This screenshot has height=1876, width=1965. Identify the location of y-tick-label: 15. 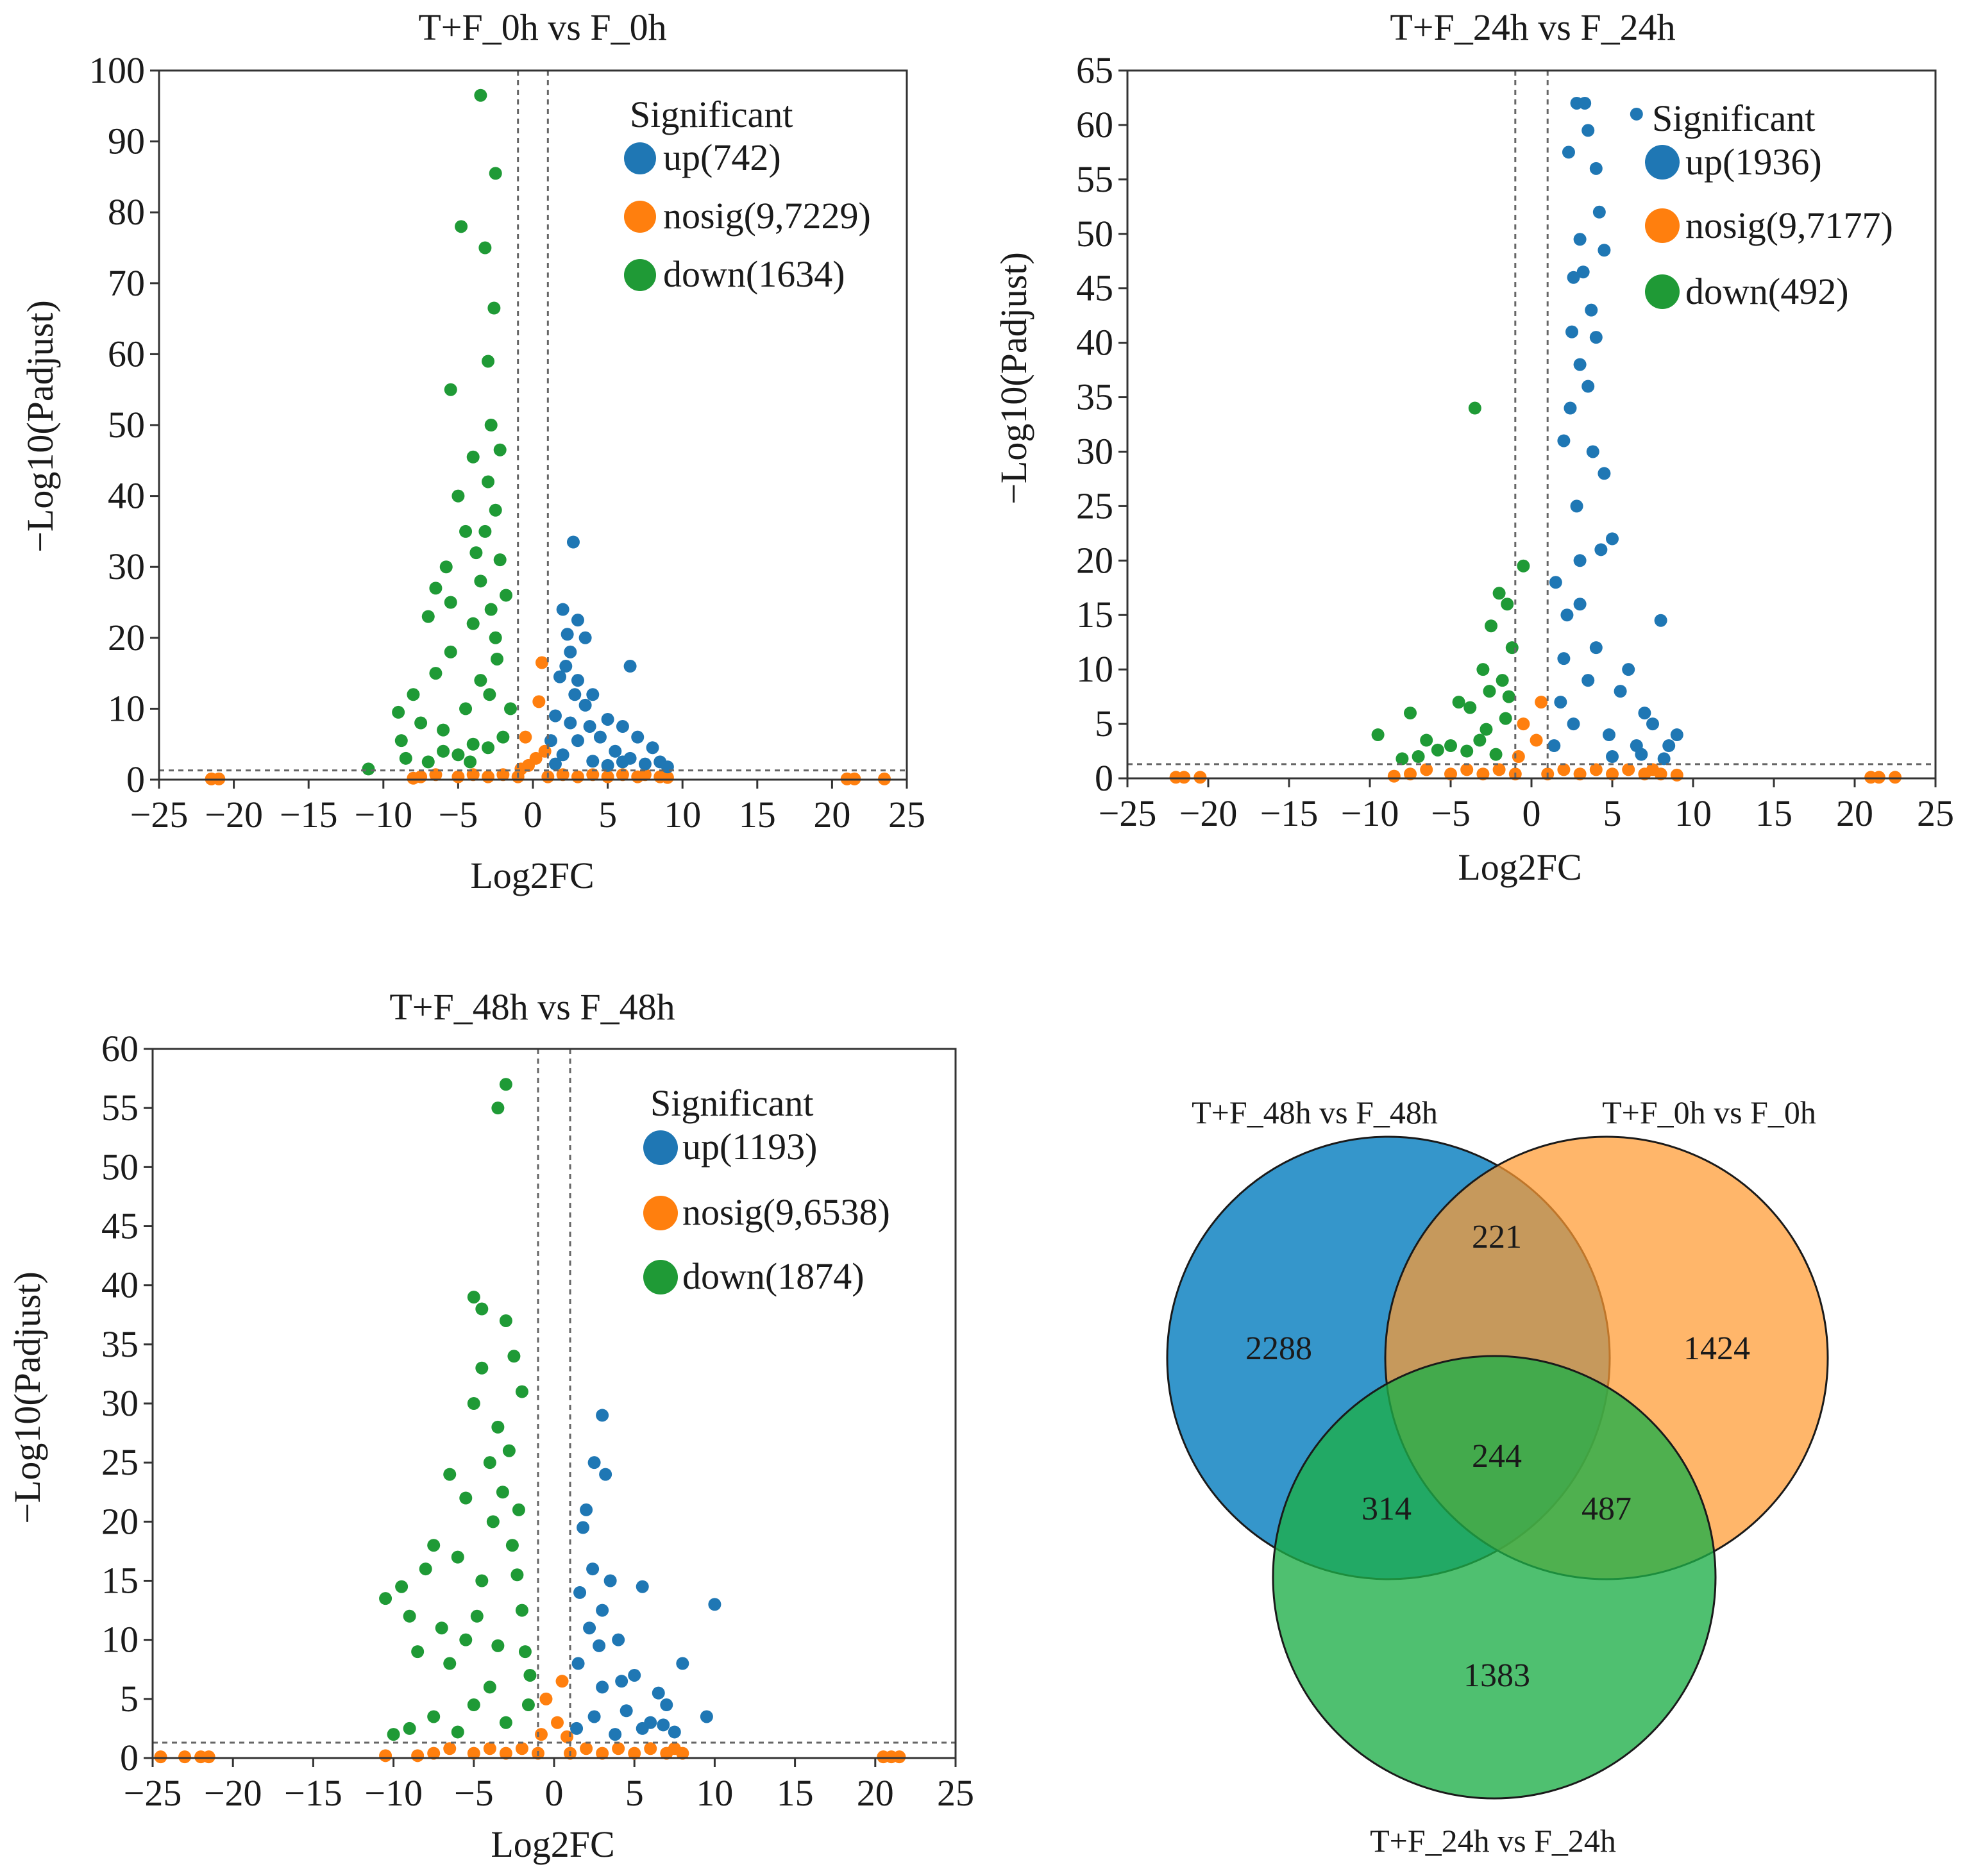
(1094, 614).